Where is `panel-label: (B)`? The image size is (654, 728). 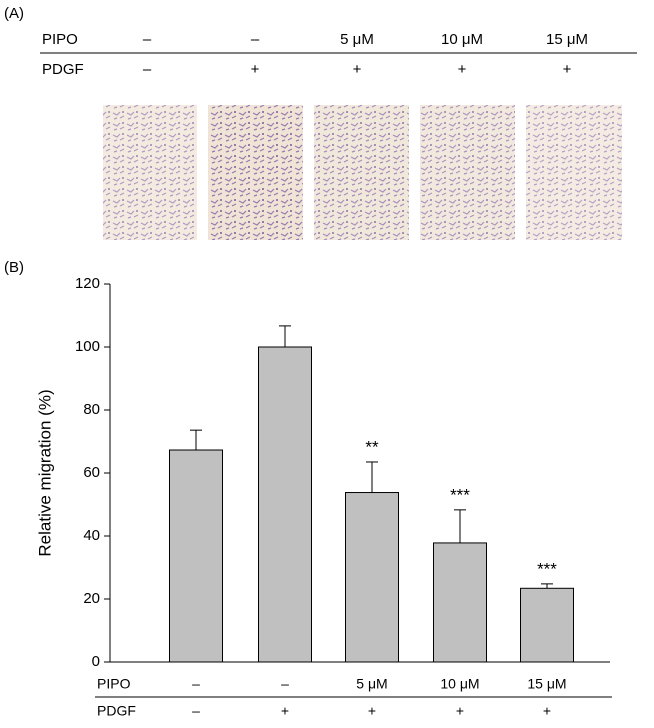 panel-label: (B) is located at coordinates (14, 267).